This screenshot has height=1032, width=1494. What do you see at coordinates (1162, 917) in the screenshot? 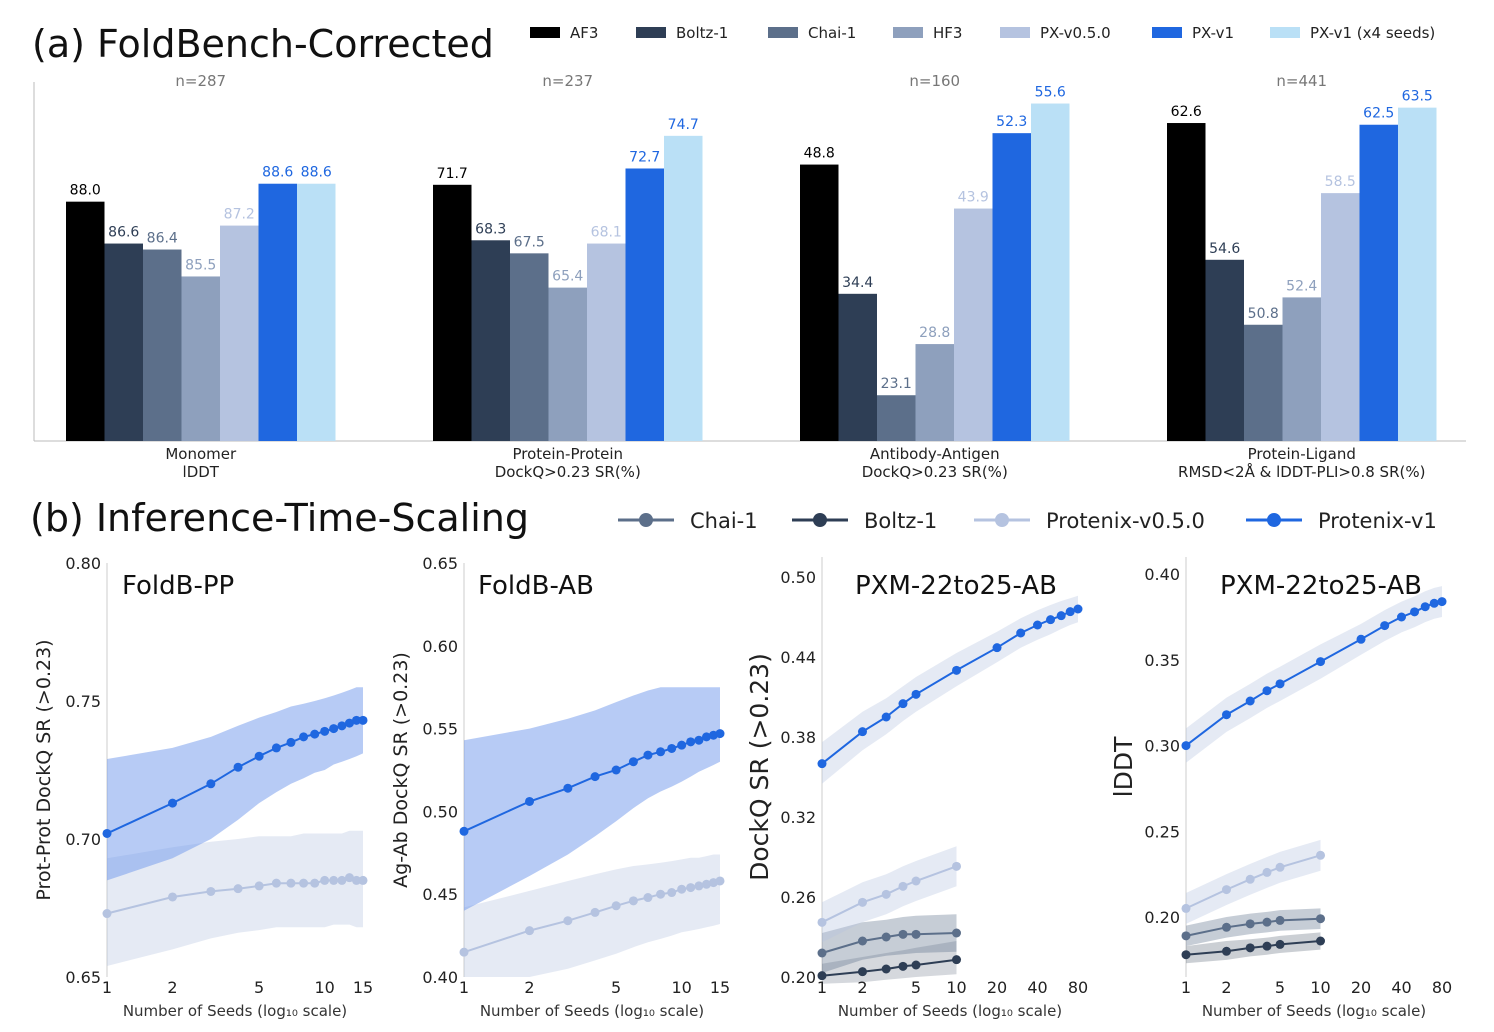
I see `y-tick-label: 0.20` at bounding box center [1162, 917].